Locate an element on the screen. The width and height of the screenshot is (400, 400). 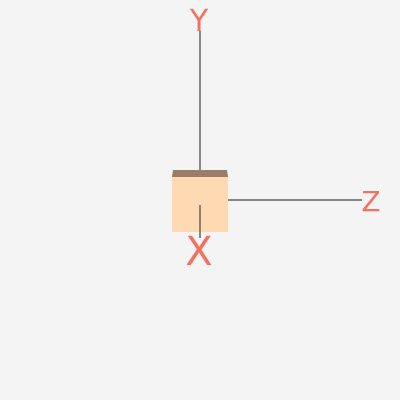
cube-top-face is located at coordinates (200, 173).